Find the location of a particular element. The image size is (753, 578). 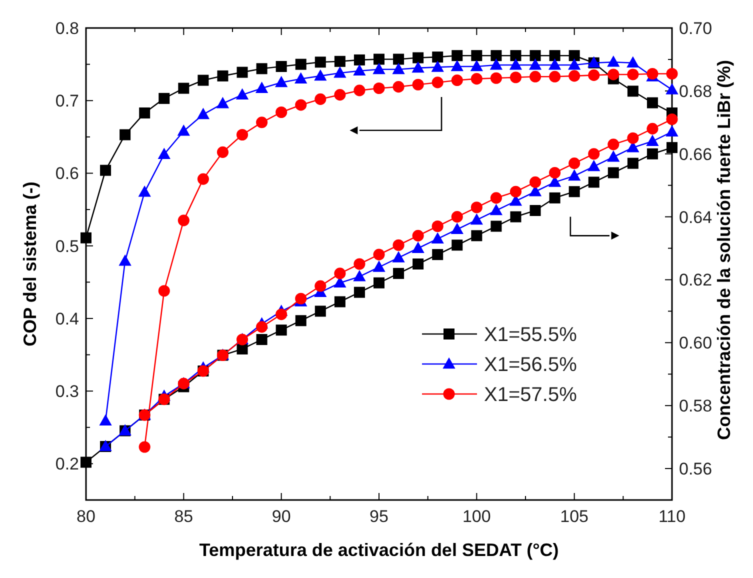

x-tick-label: 110 is located at coordinates (672, 516).